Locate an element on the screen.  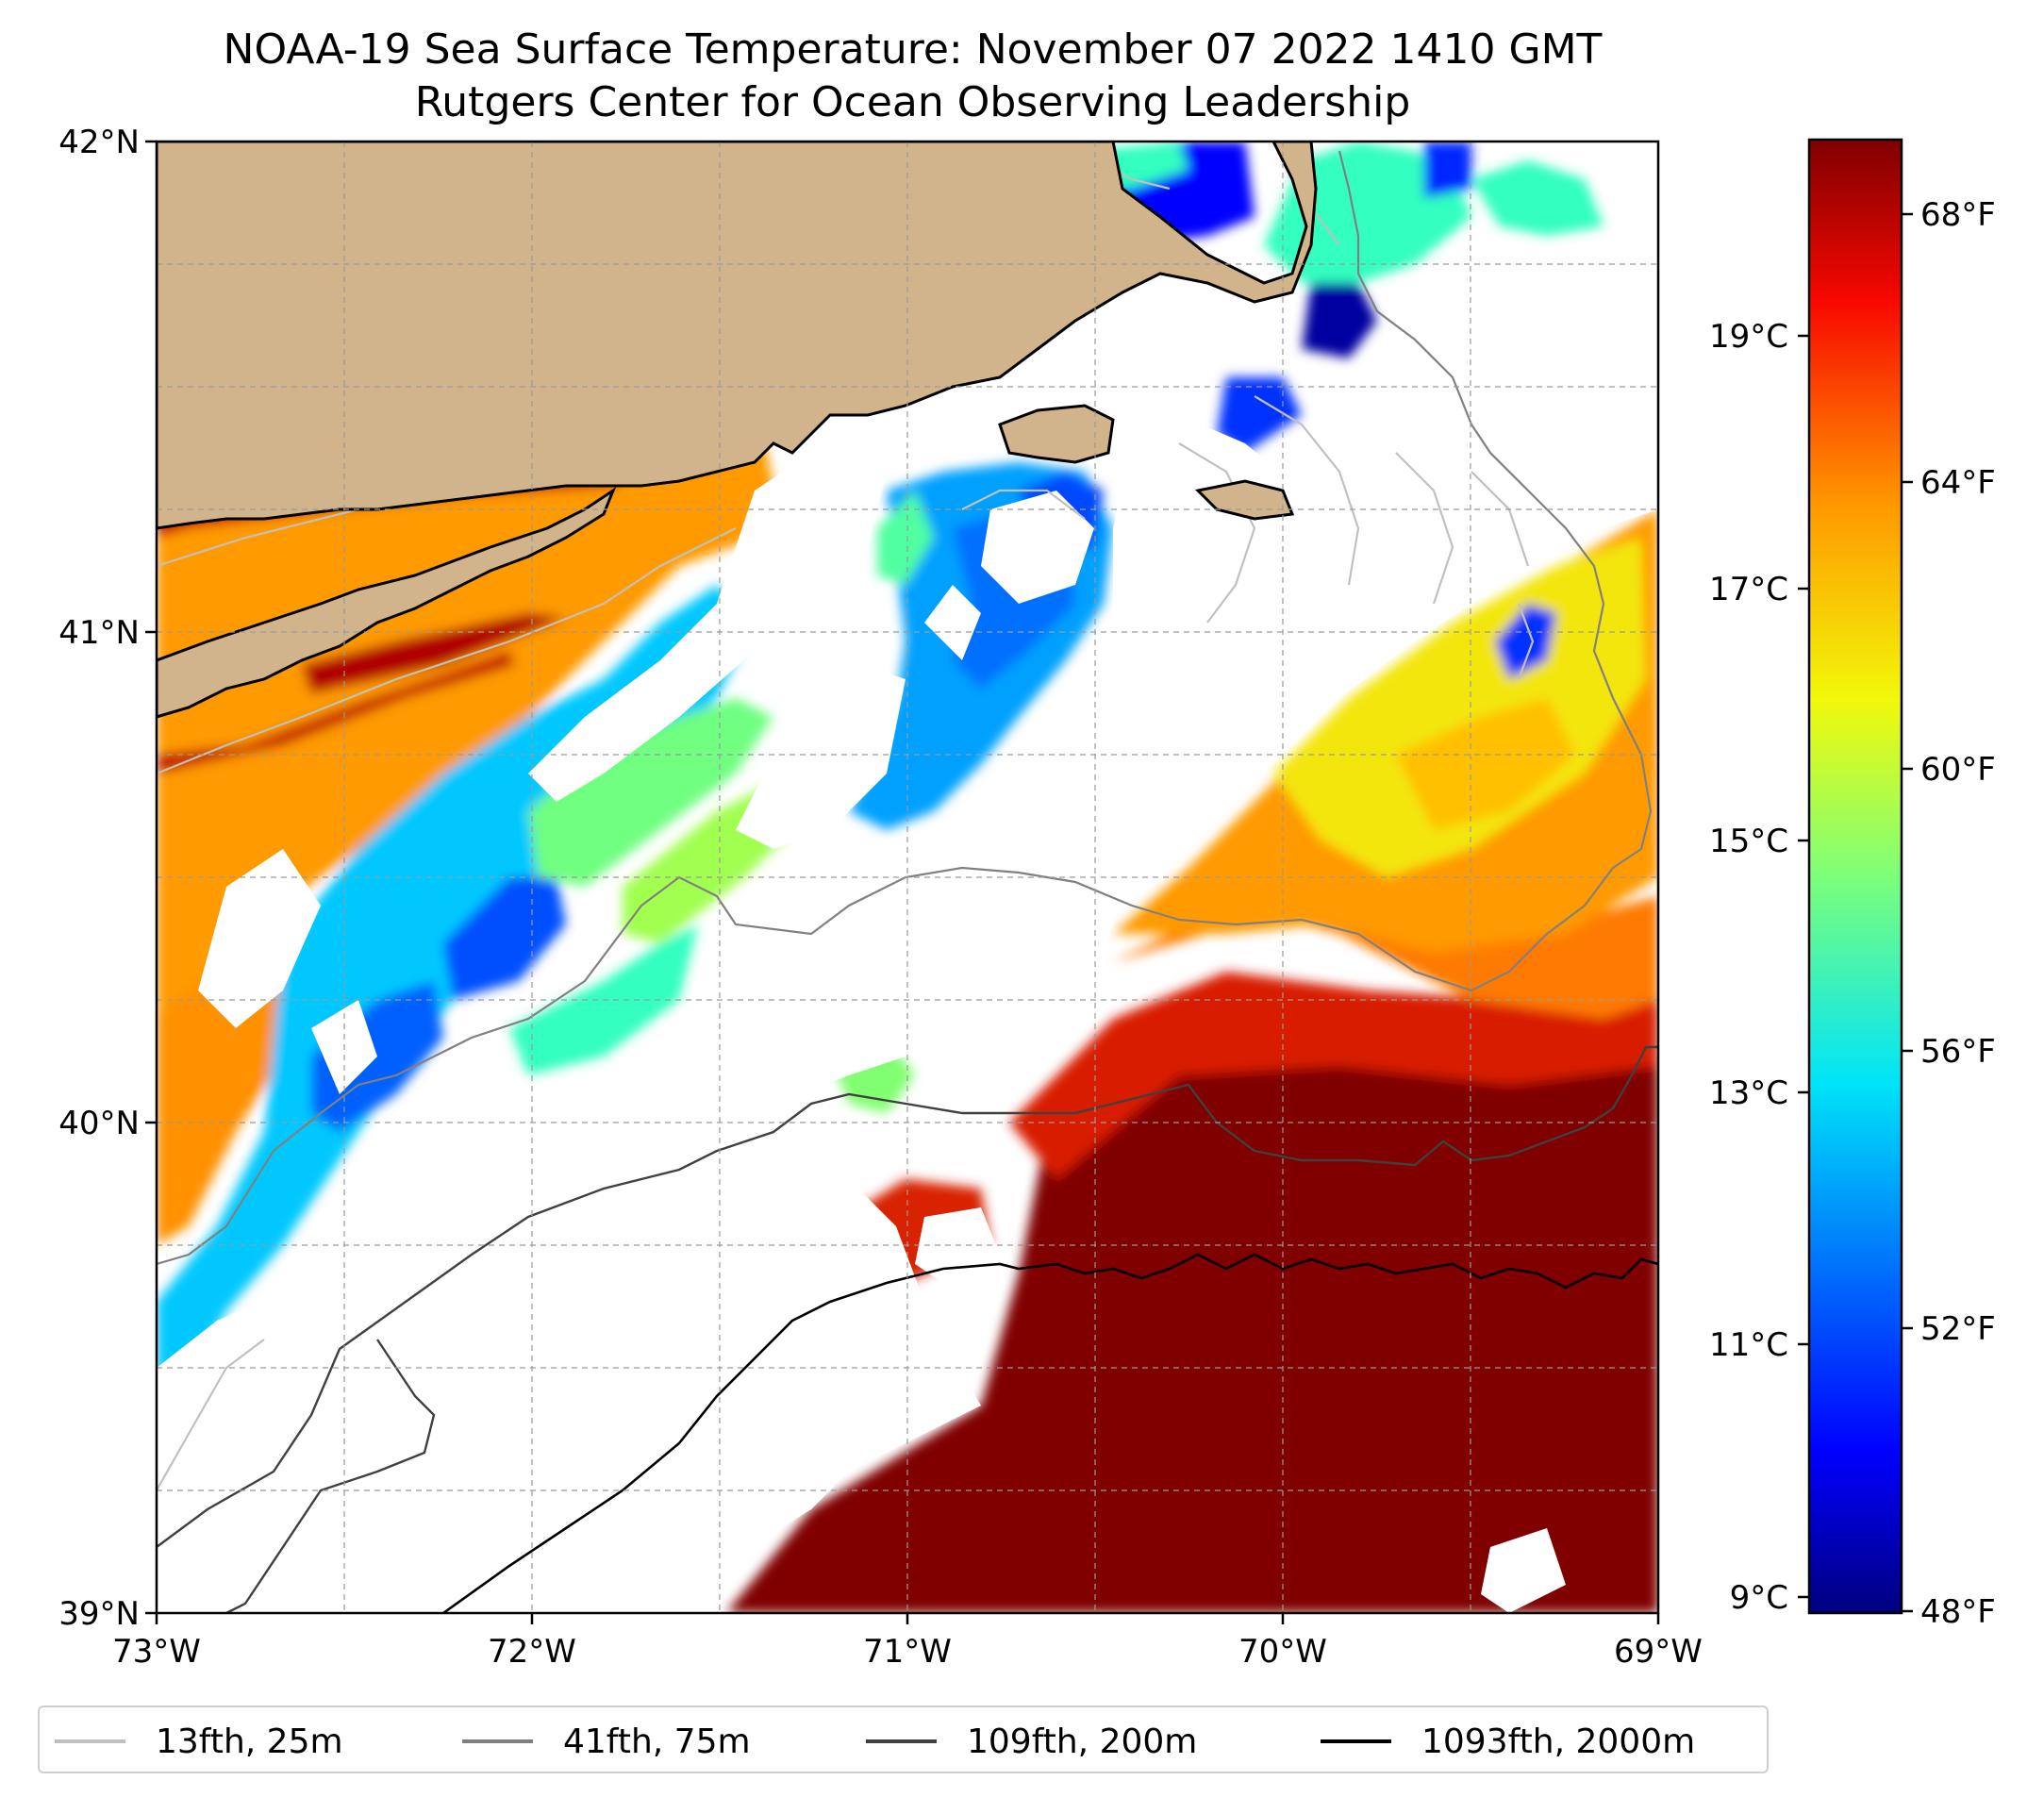
legend-item-75m: 41fth, 75m is located at coordinates (606, 1741).